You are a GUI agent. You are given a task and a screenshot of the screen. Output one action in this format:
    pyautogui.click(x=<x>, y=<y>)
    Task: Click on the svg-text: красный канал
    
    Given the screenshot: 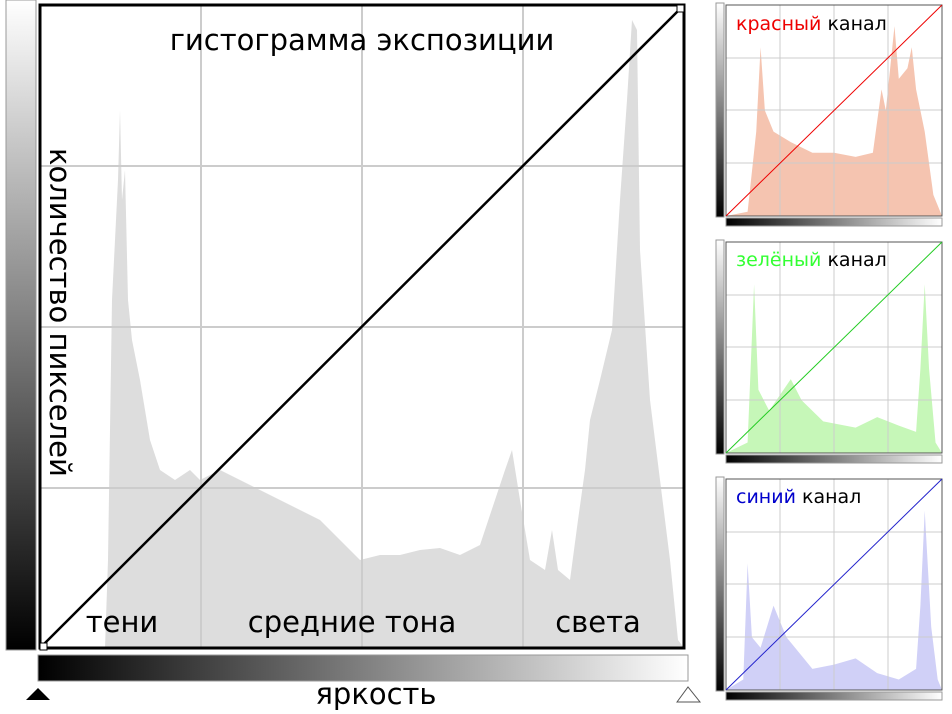 What is the action you would take?
    pyautogui.click(x=811, y=24)
    